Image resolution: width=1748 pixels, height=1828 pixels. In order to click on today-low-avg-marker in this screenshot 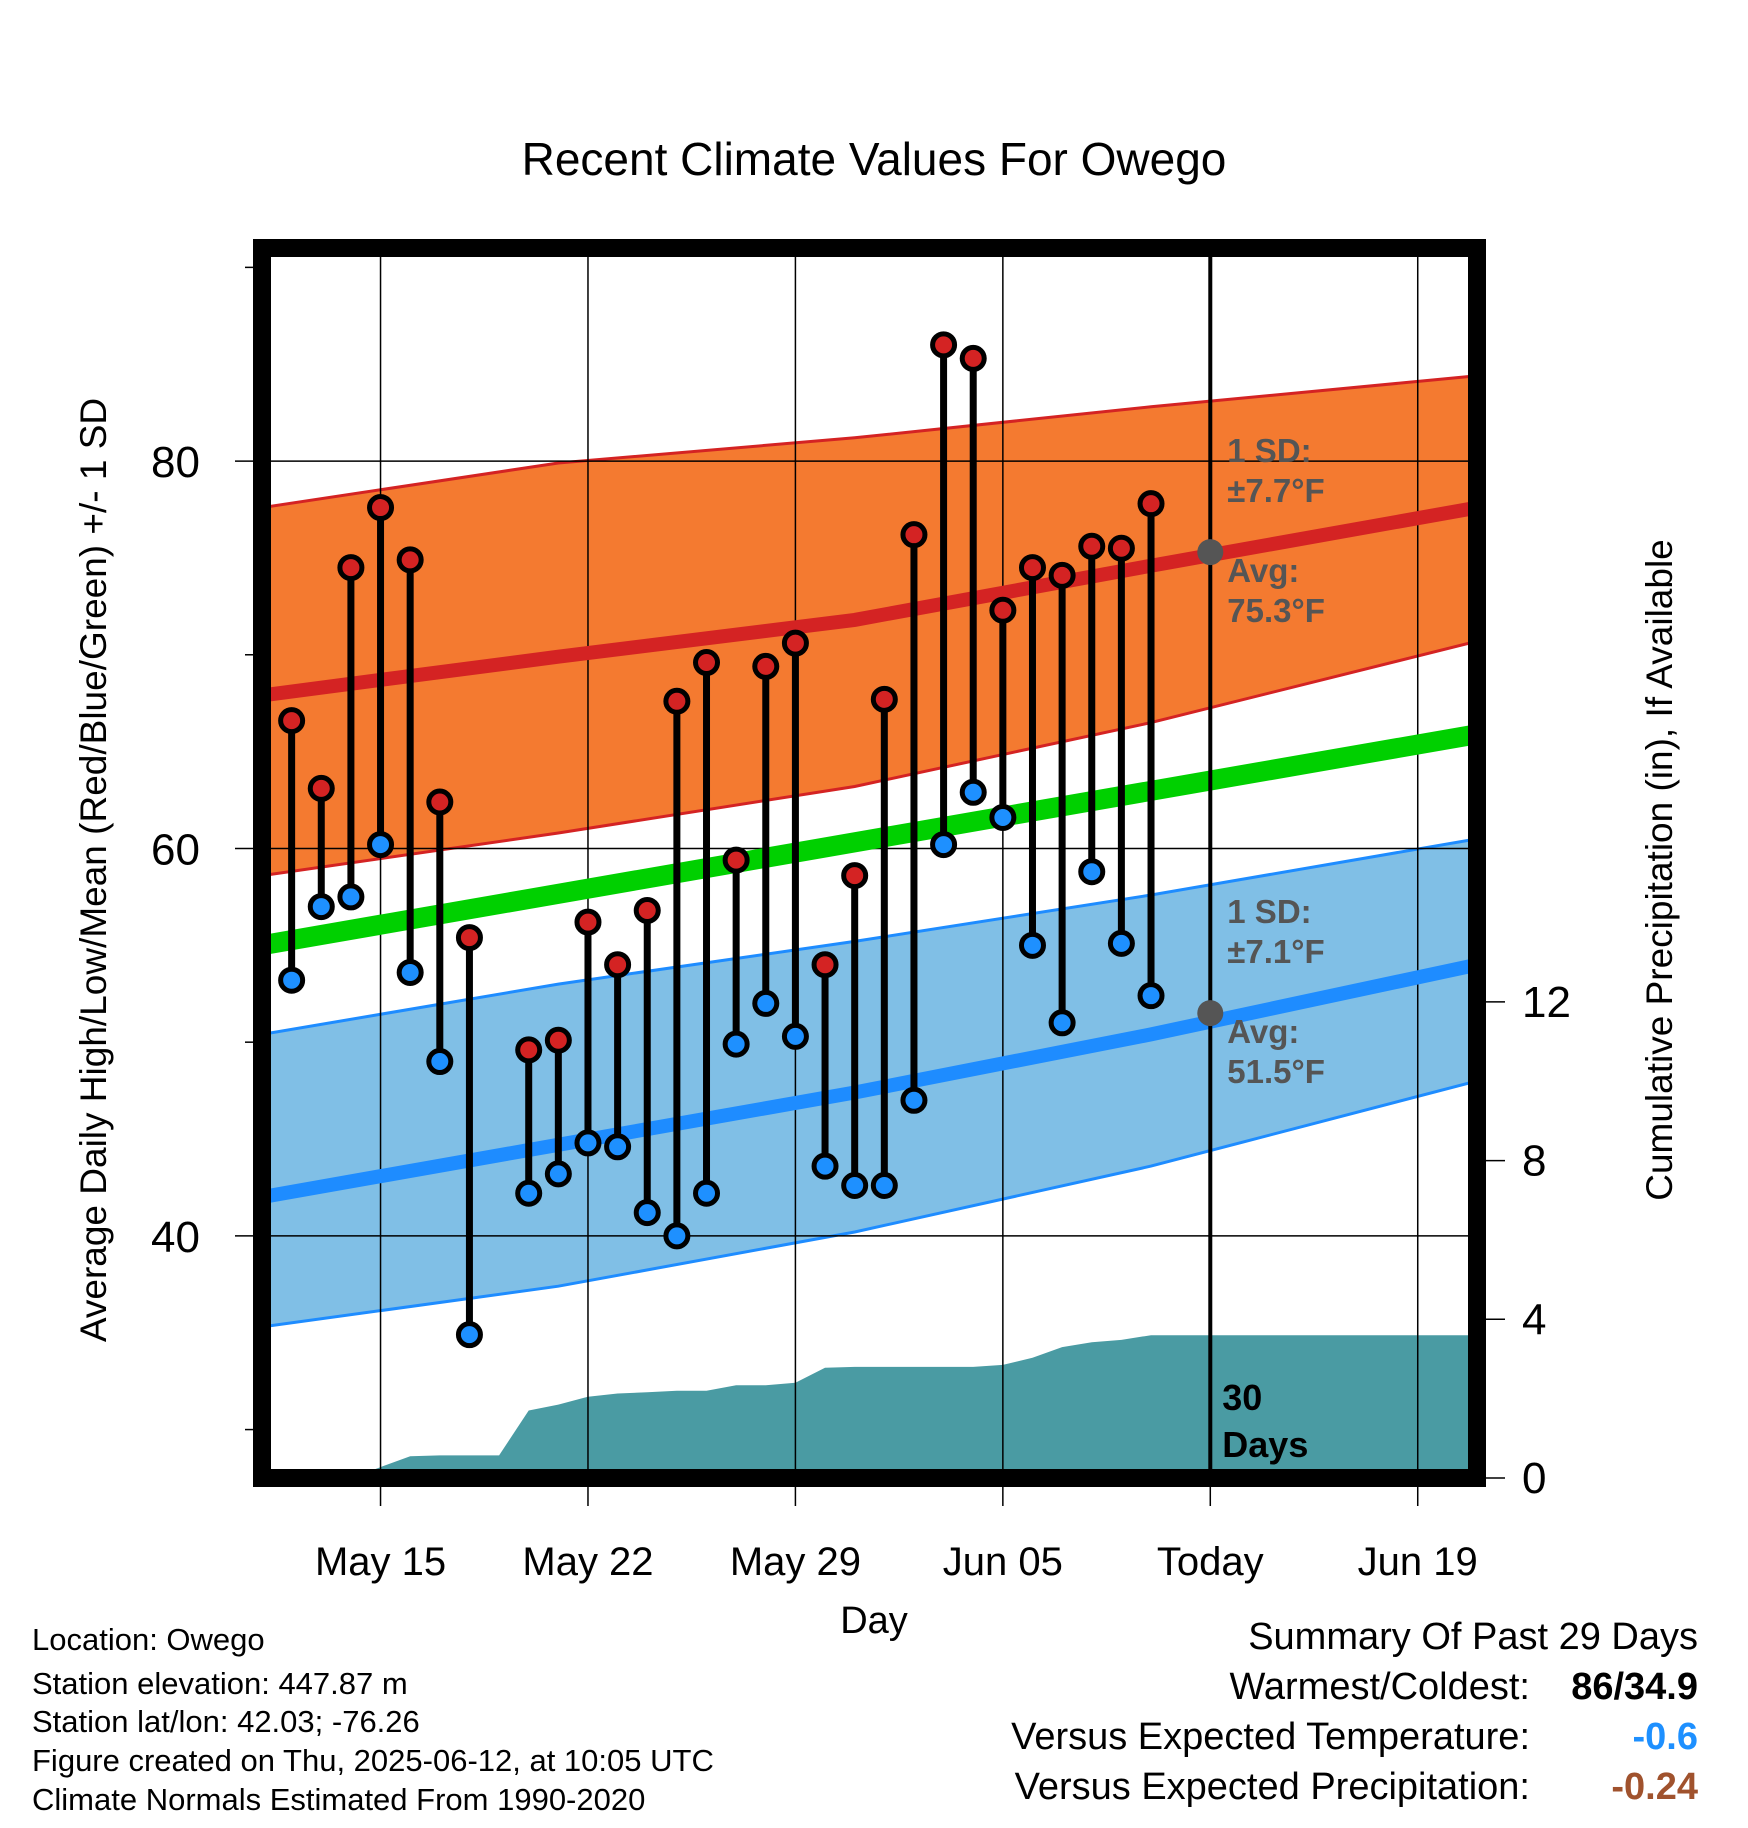, I will do `click(1210, 1013)`.